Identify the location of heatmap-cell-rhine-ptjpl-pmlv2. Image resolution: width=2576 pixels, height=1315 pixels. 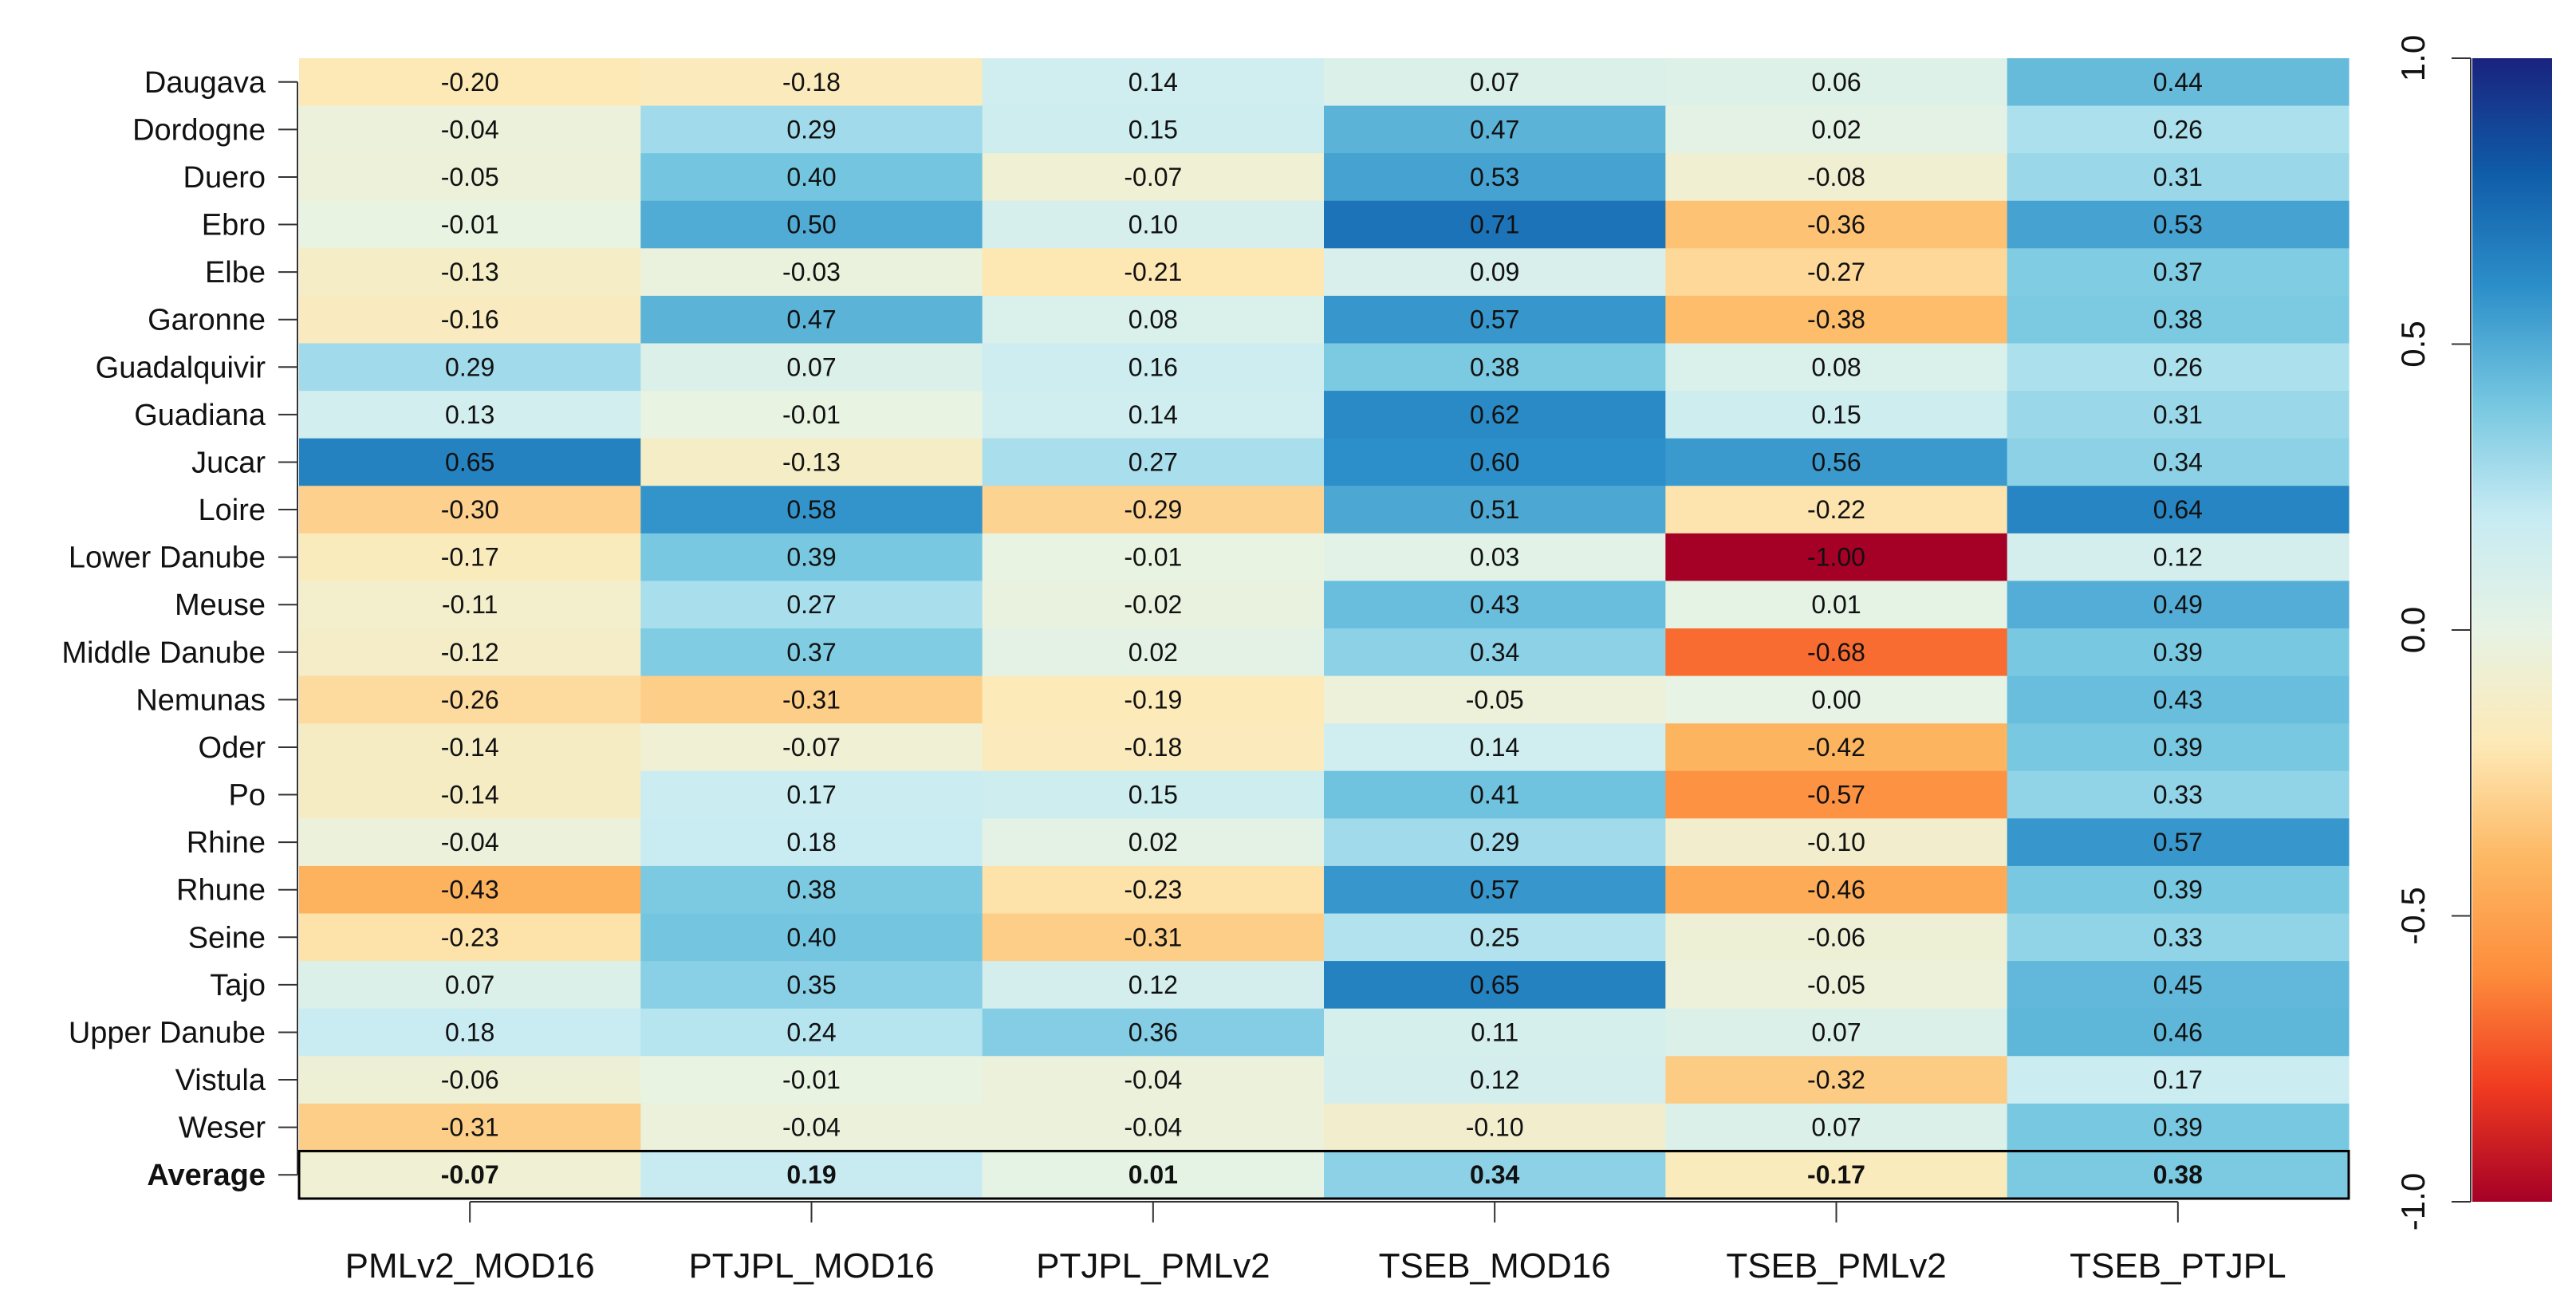
(1153, 843).